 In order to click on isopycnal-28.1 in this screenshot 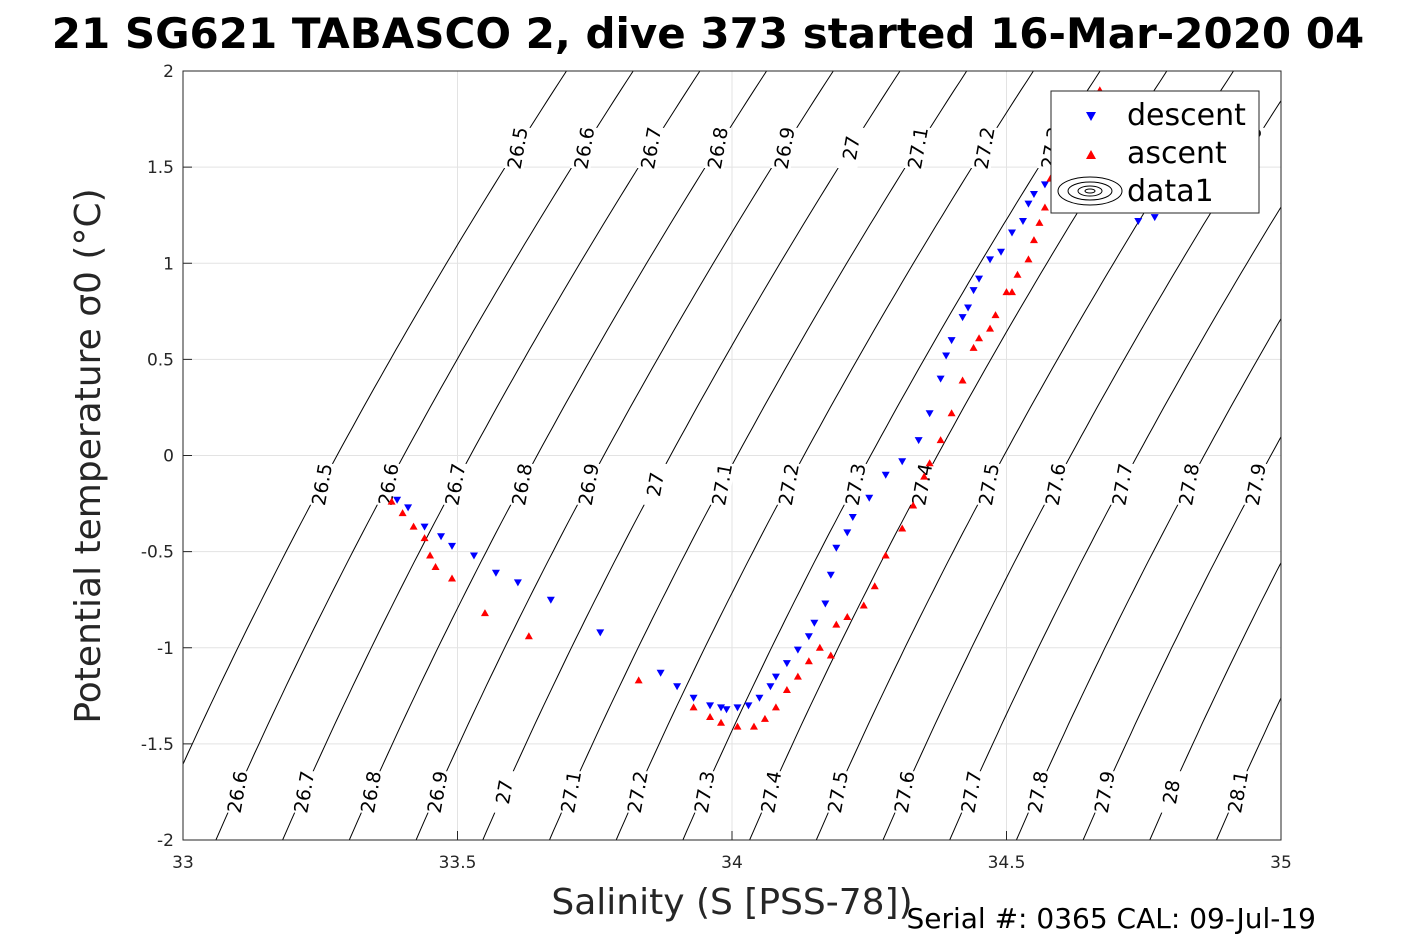, I will do `click(1248, 768)`.